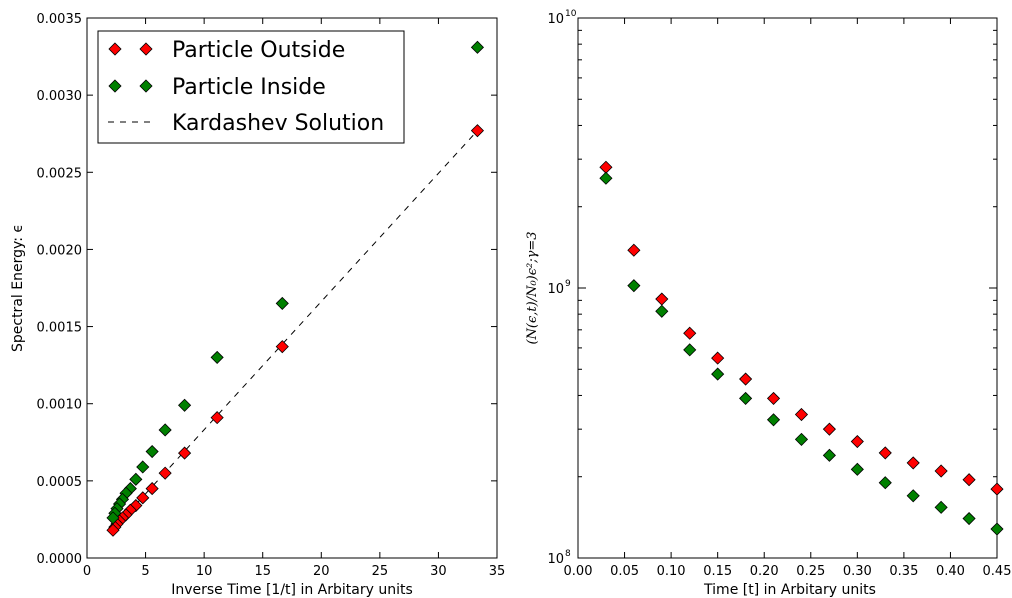 This screenshot has height=598, width=1012. What do you see at coordinates (60, 250) in the screenshot?
I see `left-y-tick-label: 0.0020` at bounding box center [60, 250].